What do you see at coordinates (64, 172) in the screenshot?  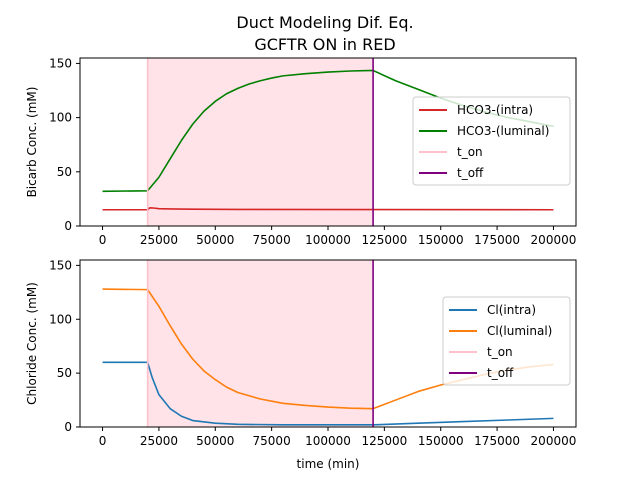 I see `bicarb-y-tick-label: 50` at bounding box center [64, 172].